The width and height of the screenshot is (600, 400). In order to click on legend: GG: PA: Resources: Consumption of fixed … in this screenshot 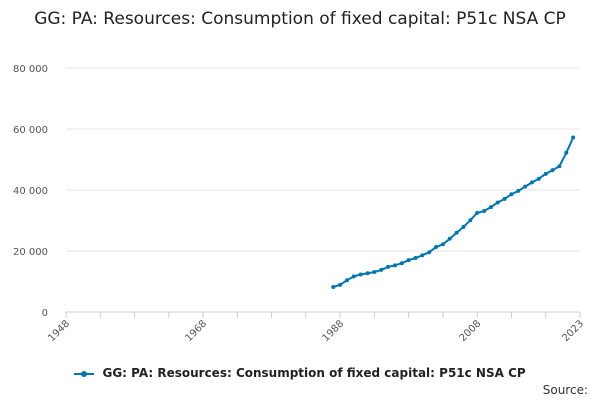, I will do `click(300, 373)`.